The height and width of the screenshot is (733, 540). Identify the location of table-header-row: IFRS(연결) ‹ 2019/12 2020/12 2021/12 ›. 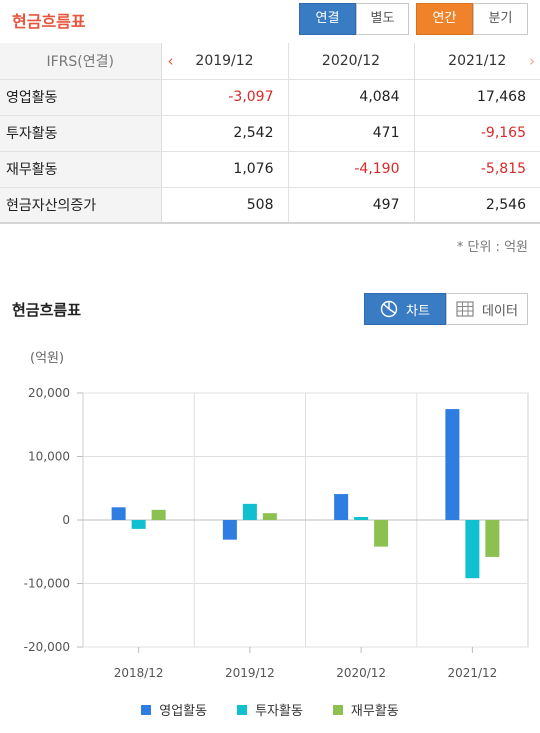
(270, 61).